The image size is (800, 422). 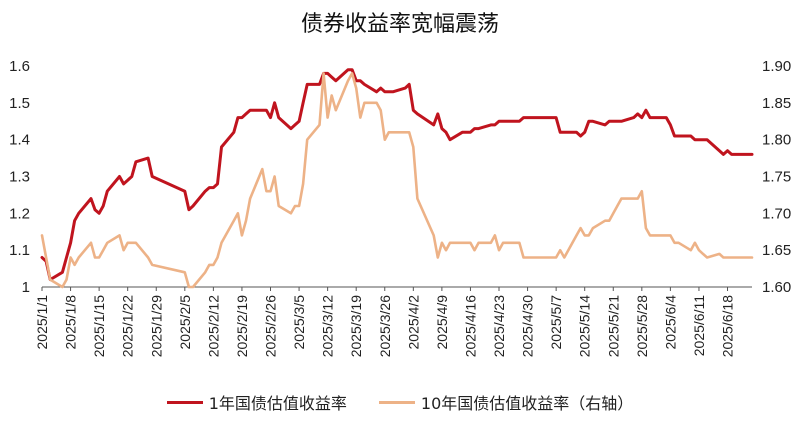 I want to click on x-tick-label: 2025/5/28, so click(x=642, y=326).